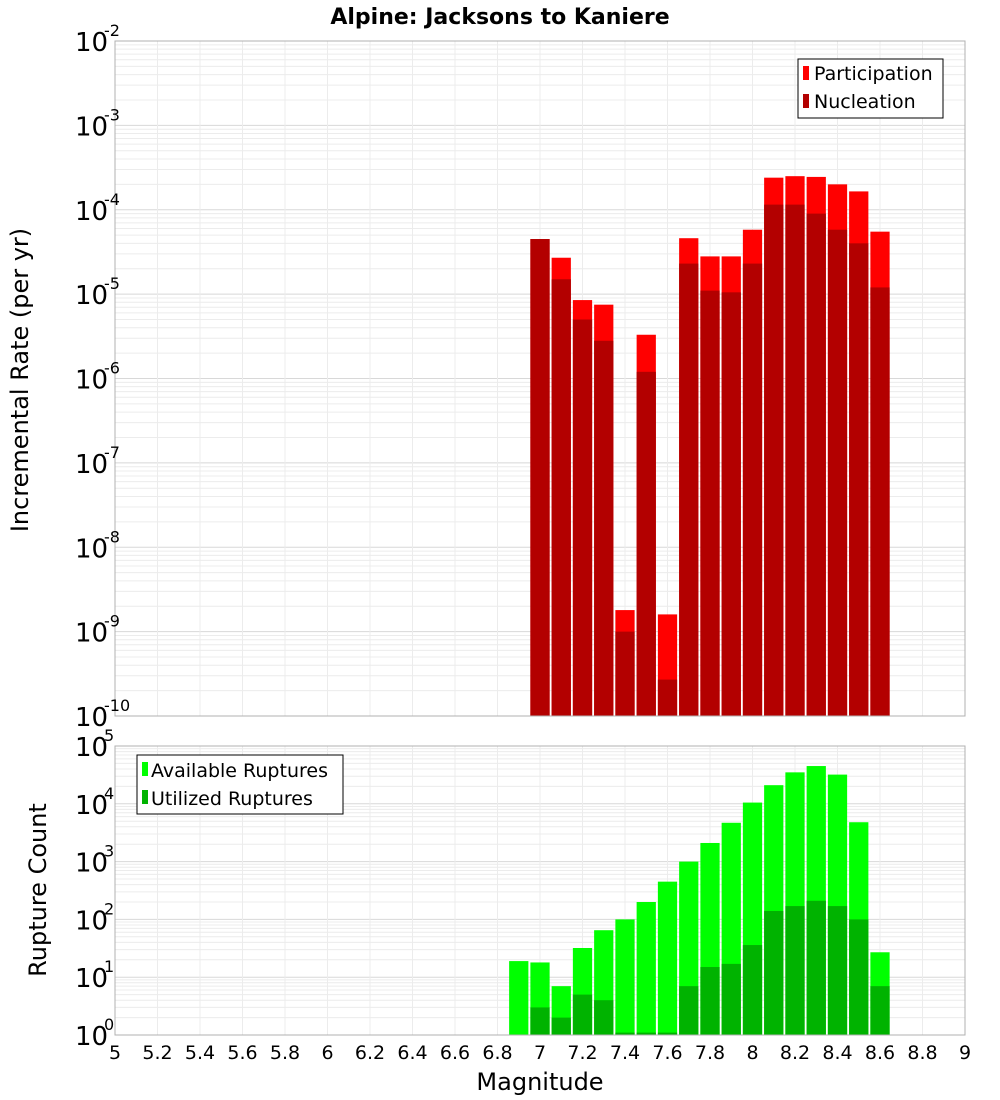 This screenshot has width=1000, height=1100. Describe the element at coordinates (710, 1053) in the screenshot. I see `x-tick-label: 7.8` at that location.